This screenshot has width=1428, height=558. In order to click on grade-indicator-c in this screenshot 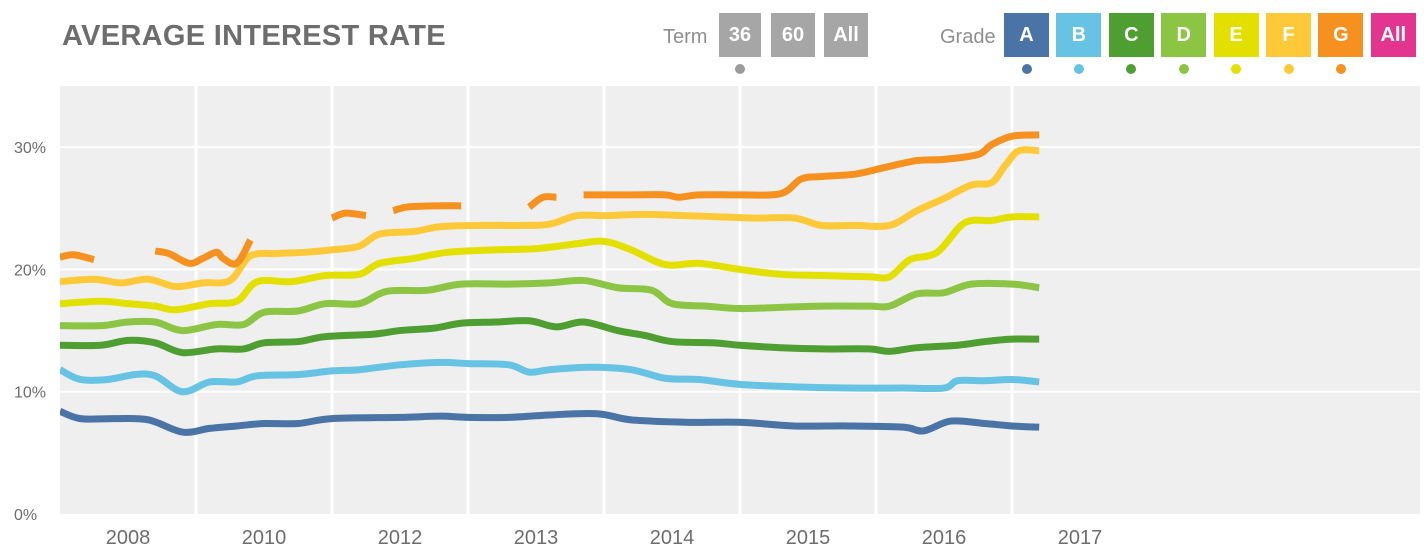, I will do `click(1131, 69)`.